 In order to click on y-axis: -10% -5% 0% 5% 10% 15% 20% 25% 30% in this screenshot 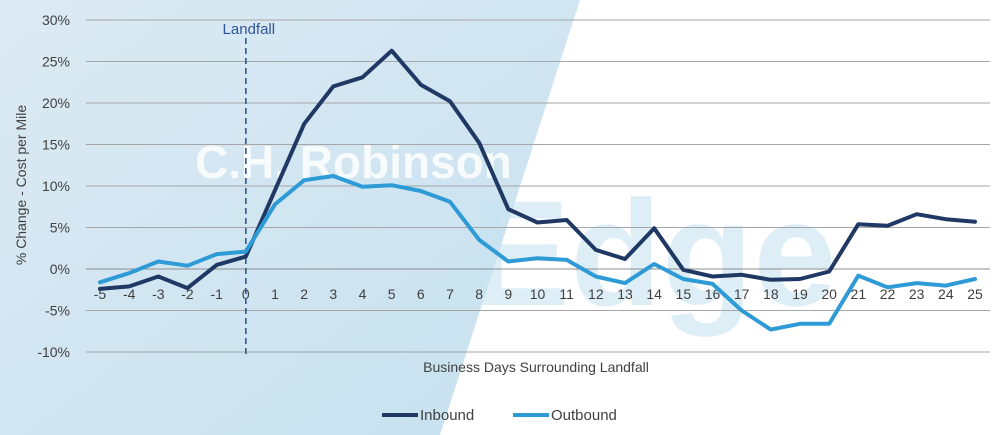, I will do `click(53, 186)`.